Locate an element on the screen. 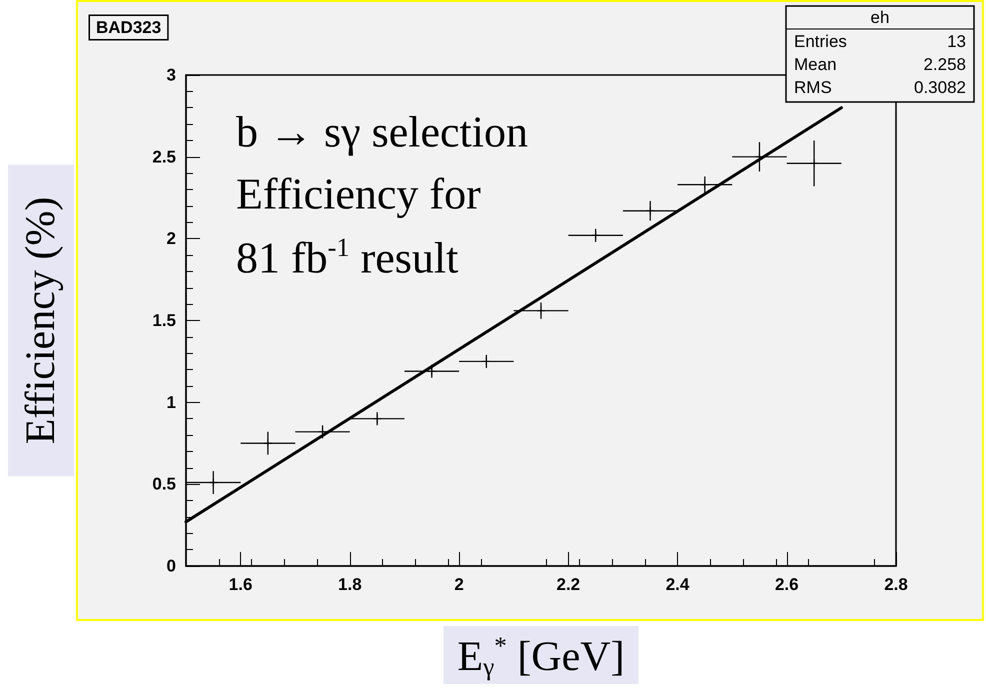 Image resolution: width=986 pixels, height=690 pixels. y-tick-label: 2.5 is located at coordinates (164, 156).